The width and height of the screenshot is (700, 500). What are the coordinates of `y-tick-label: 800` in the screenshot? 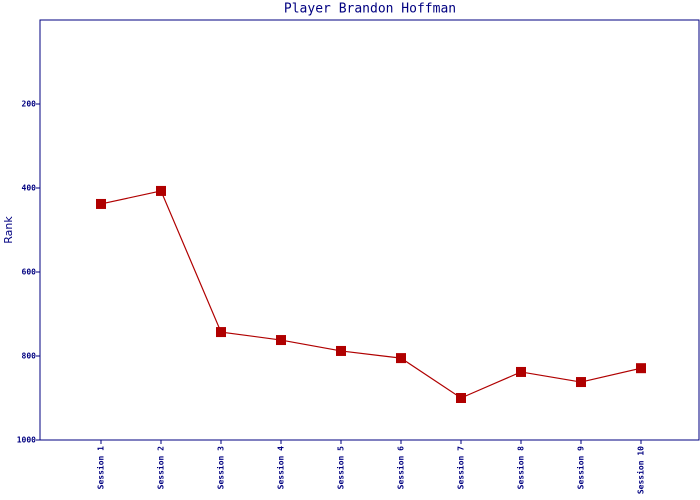 It's located at (29, 356).